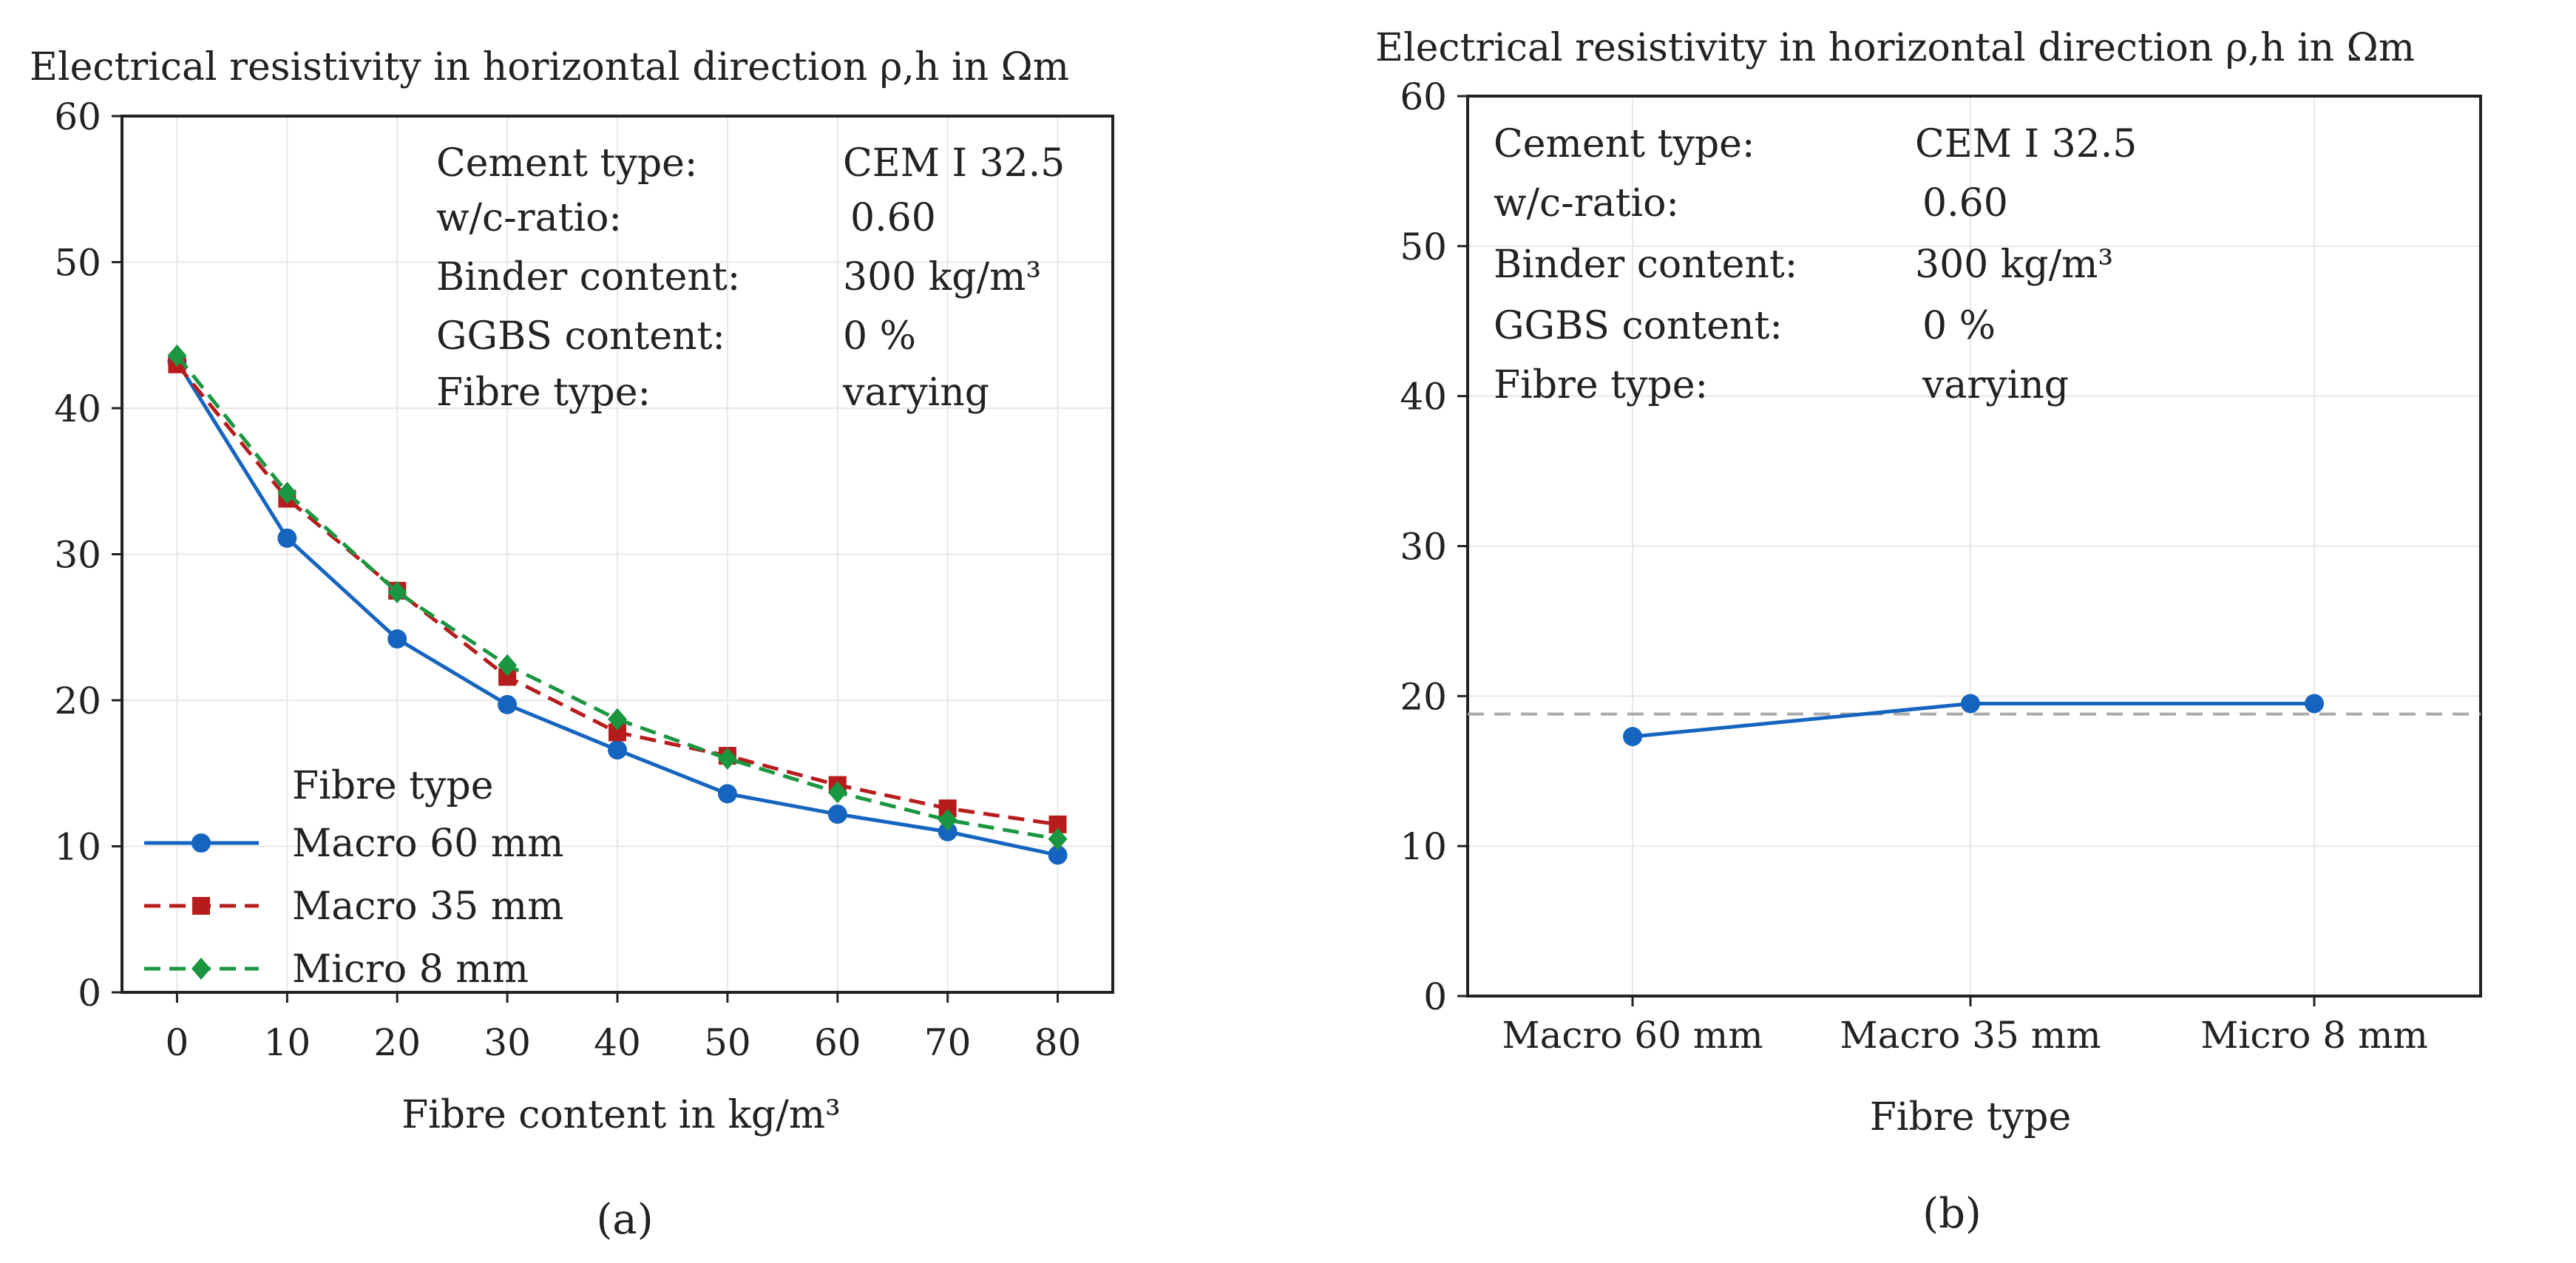 The height and width of the screenshot is (1263, 2576). I want to click on panel-a-y-tick-label: 60, so click(77, 116).